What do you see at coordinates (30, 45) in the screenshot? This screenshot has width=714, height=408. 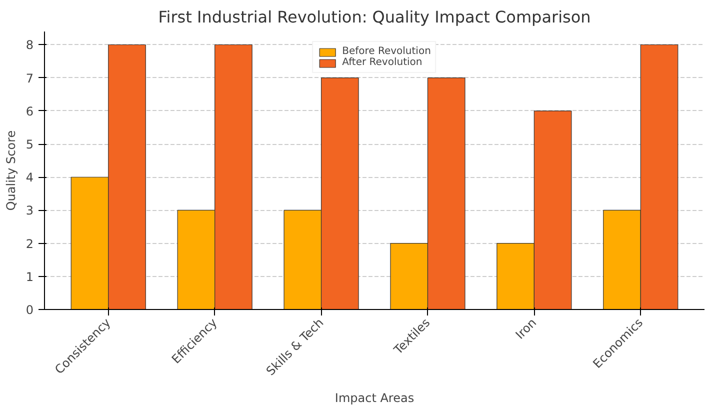 I see `y-tick-label: 8` at bounding box center [30, 45].